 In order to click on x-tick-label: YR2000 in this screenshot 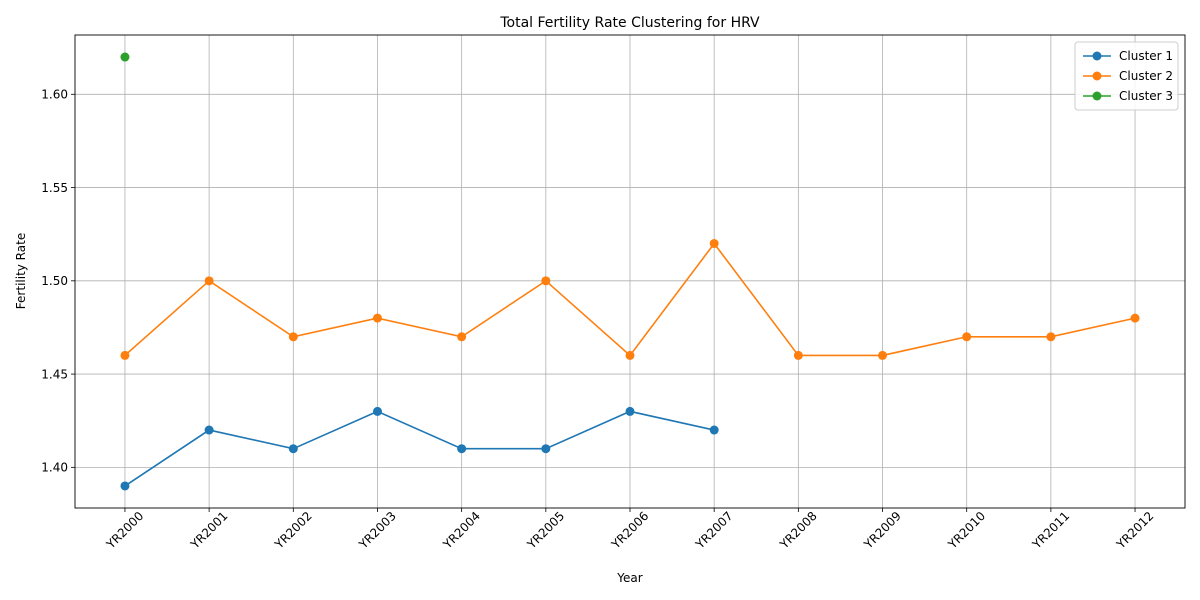, I will do `click(124, 530)`.